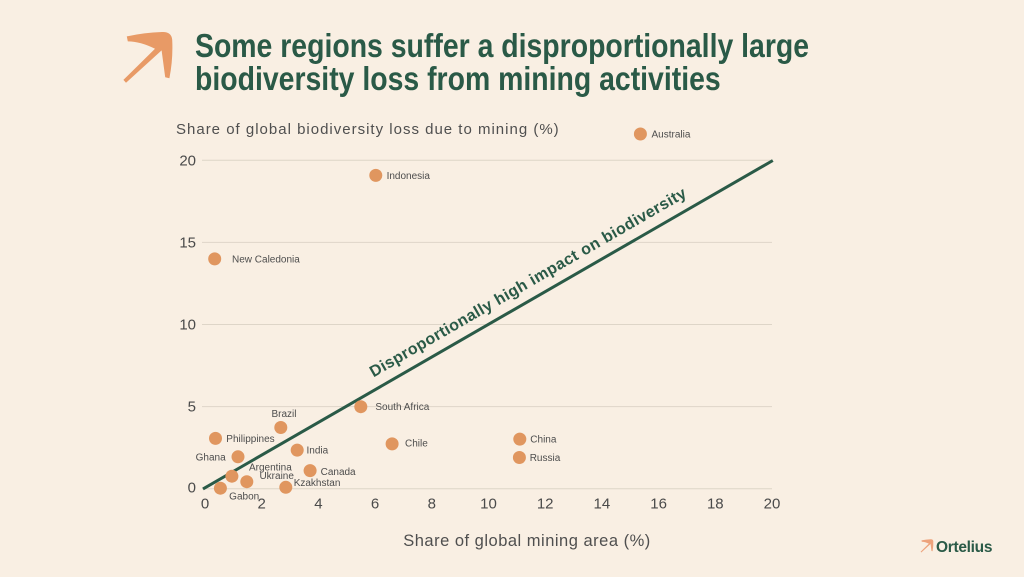 The width and height of the screenshot is (1024, 577). I want to click on svg-text: India, so click(318, 451).